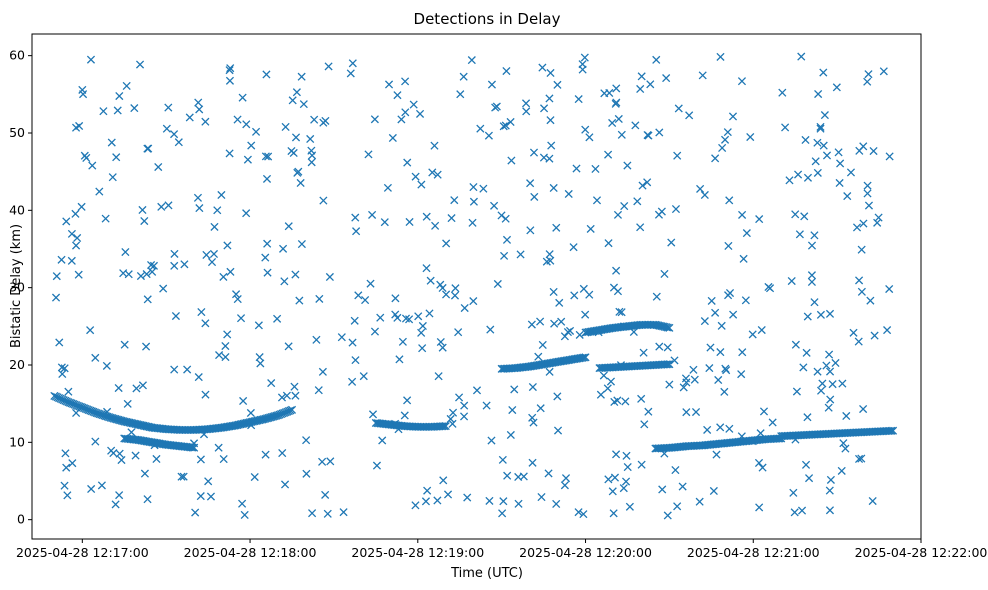  I want to click on y-axis: 0 10 20 30 40 50 60, so click(20, 287).